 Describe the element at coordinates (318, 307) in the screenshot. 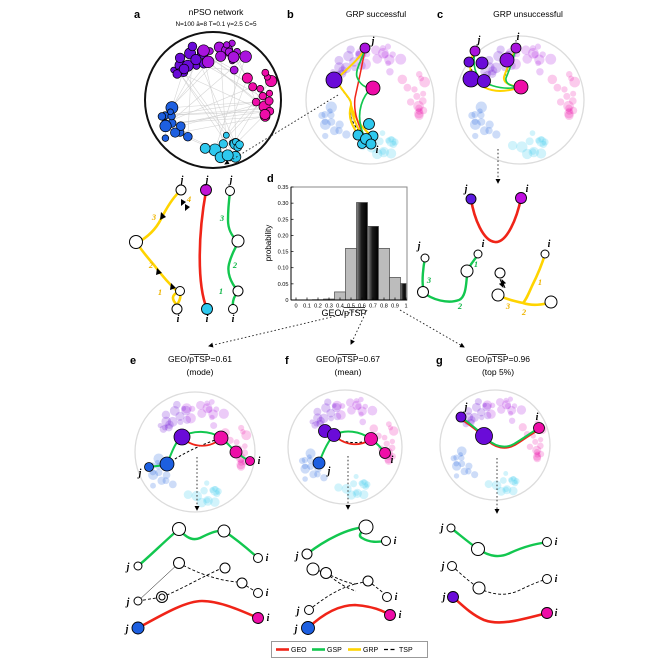

I see `x-tick-label: 0.2` at that location.